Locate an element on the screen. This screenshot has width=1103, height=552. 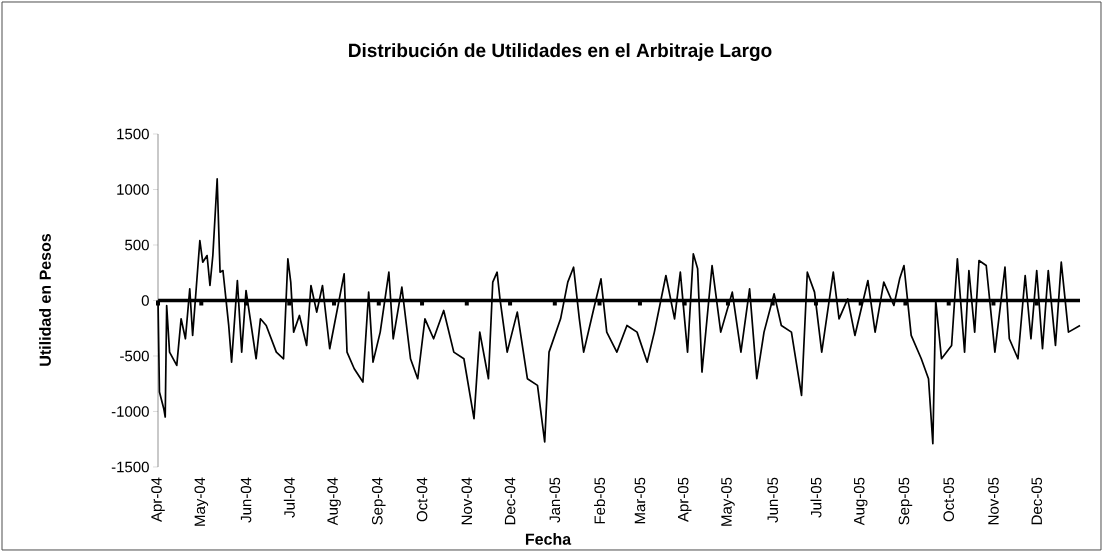
x-tick-label: Jan-05 is located at coordinates (555, 500).